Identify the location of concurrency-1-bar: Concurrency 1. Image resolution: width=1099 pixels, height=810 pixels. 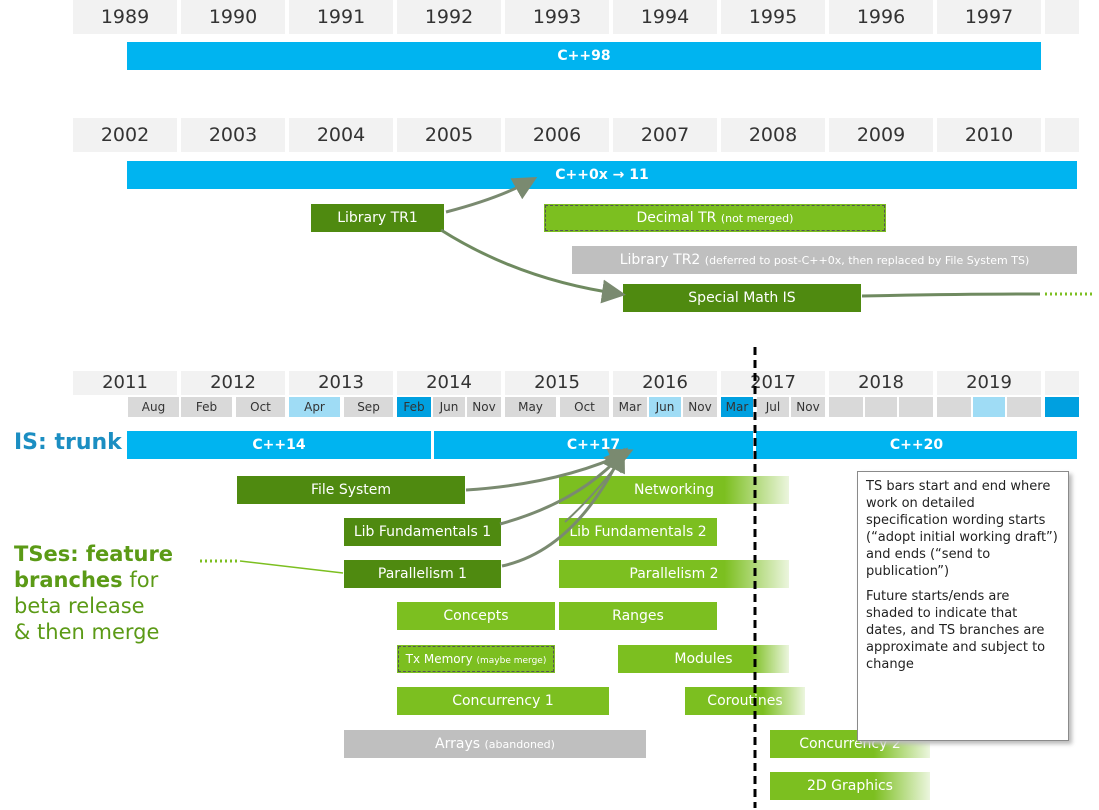
(503, 701).